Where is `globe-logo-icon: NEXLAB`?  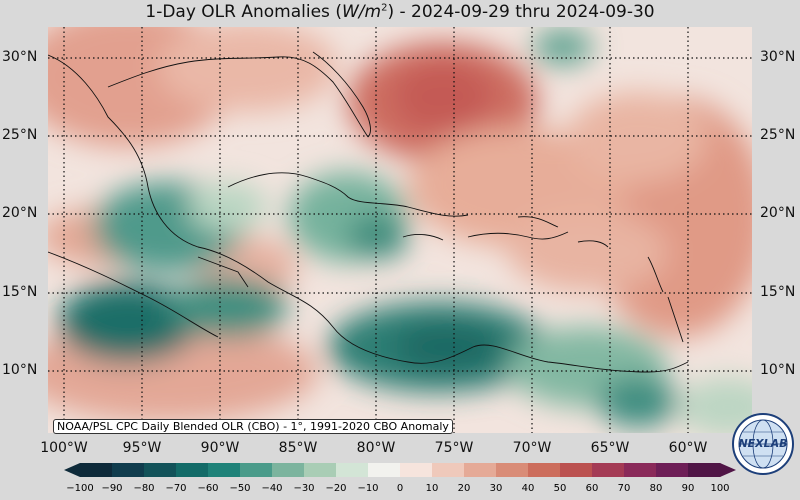
globe-logo-icon: NEXLAB is located at coordinates (763, 444).